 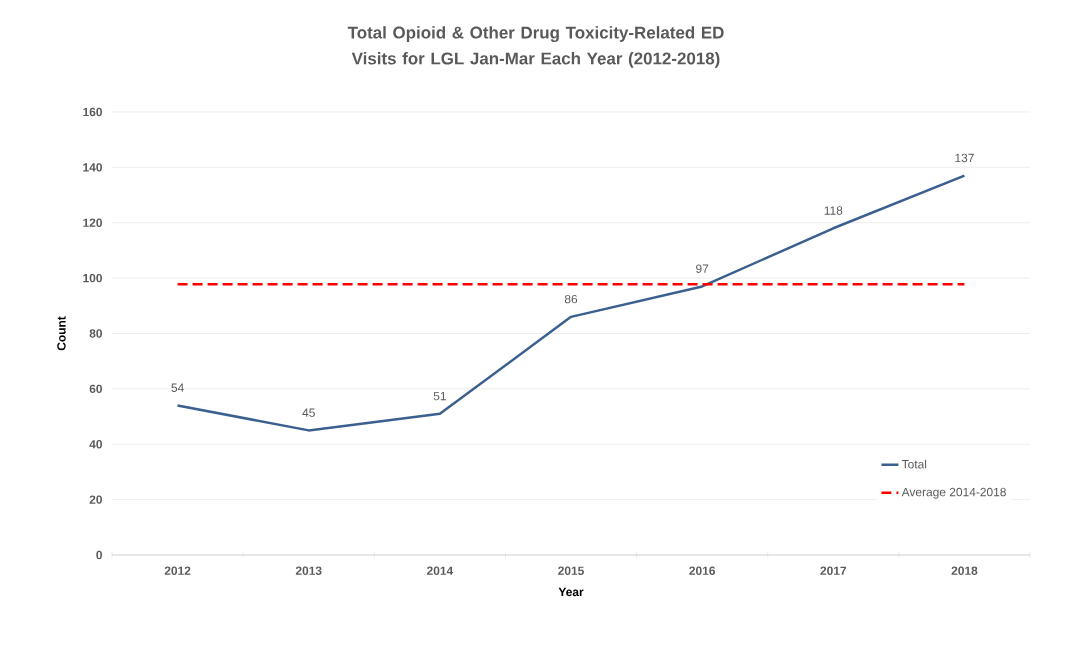 I want to click on x-tick-label: 2012, so click(x=177, y=570).